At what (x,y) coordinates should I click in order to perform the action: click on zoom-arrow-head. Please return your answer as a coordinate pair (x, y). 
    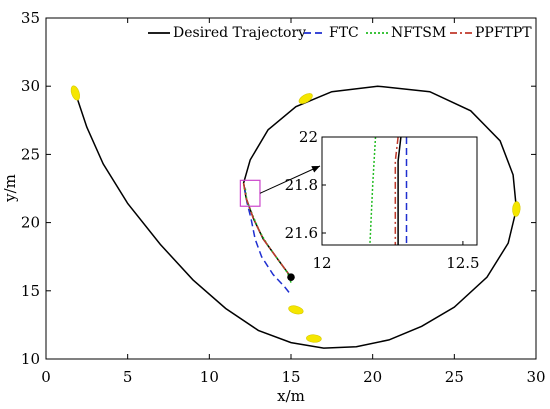
    Looking at the image, I should click on (315, 169).